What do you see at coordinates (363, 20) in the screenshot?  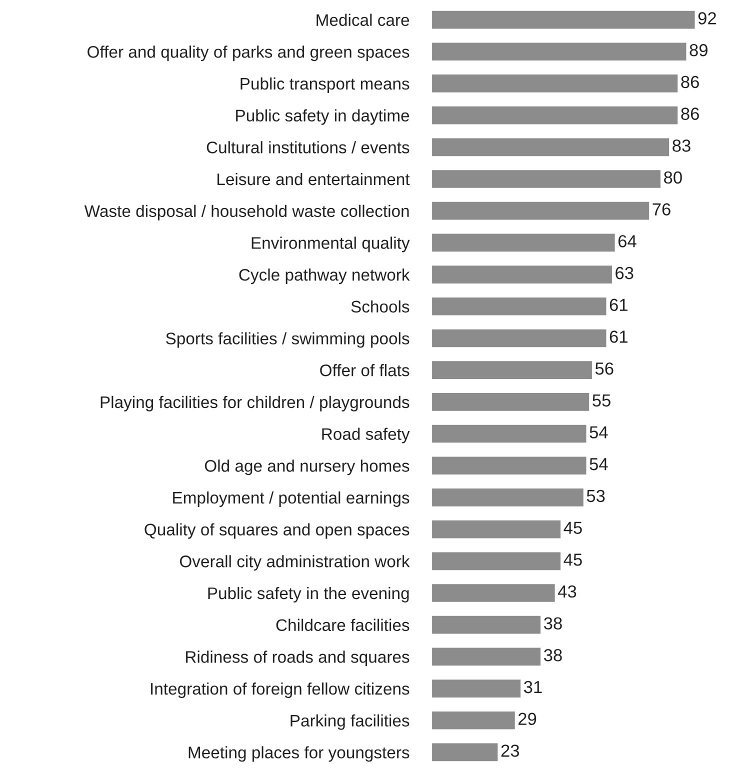 I see `y-tick-label: Medical care` at bounding box center [363, 20].